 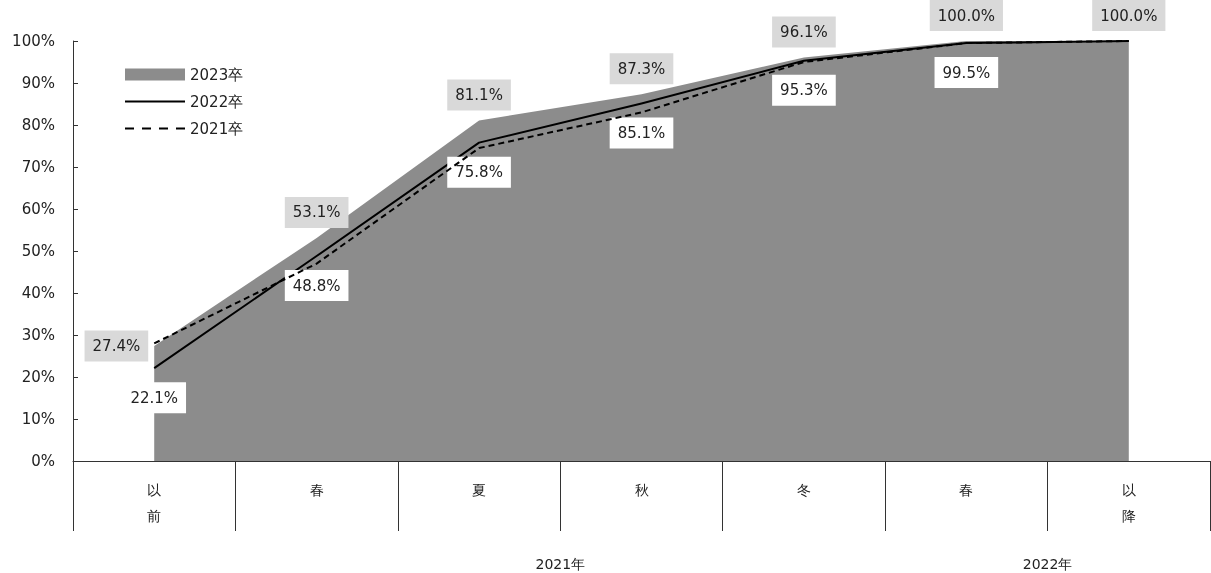 What do you see at coordinates (560, 564) in the screenshot?
I see `text: 2021年` at bounding box center [560, 564].